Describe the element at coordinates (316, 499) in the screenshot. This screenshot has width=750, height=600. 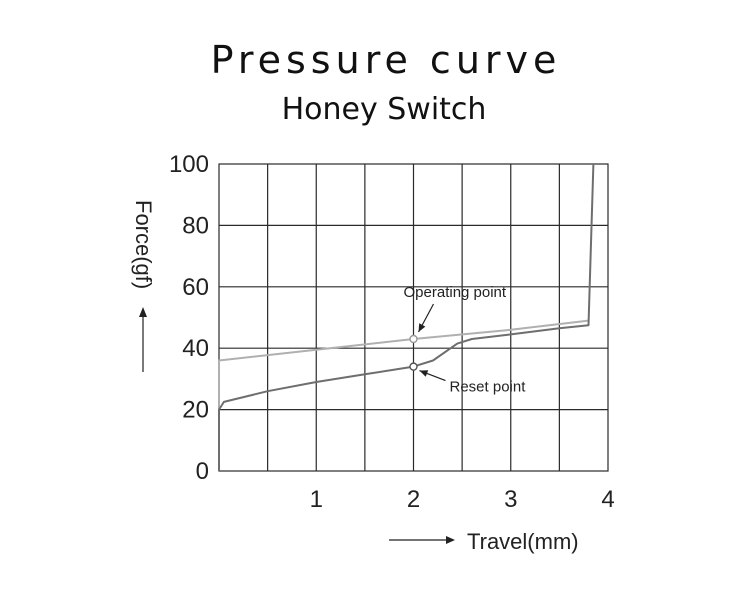
I see `x-tick-label: 1` at that location.